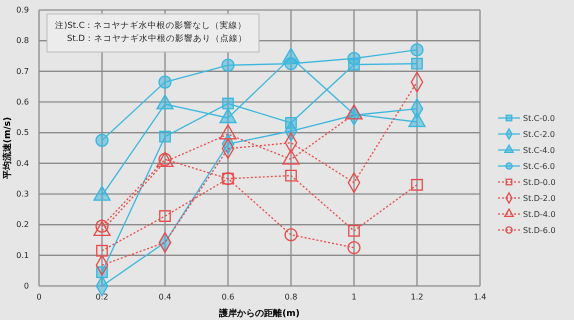 This screenshot has height=320, width=574. I want to click on y-tick-label: 0.2, so click(22, 225).